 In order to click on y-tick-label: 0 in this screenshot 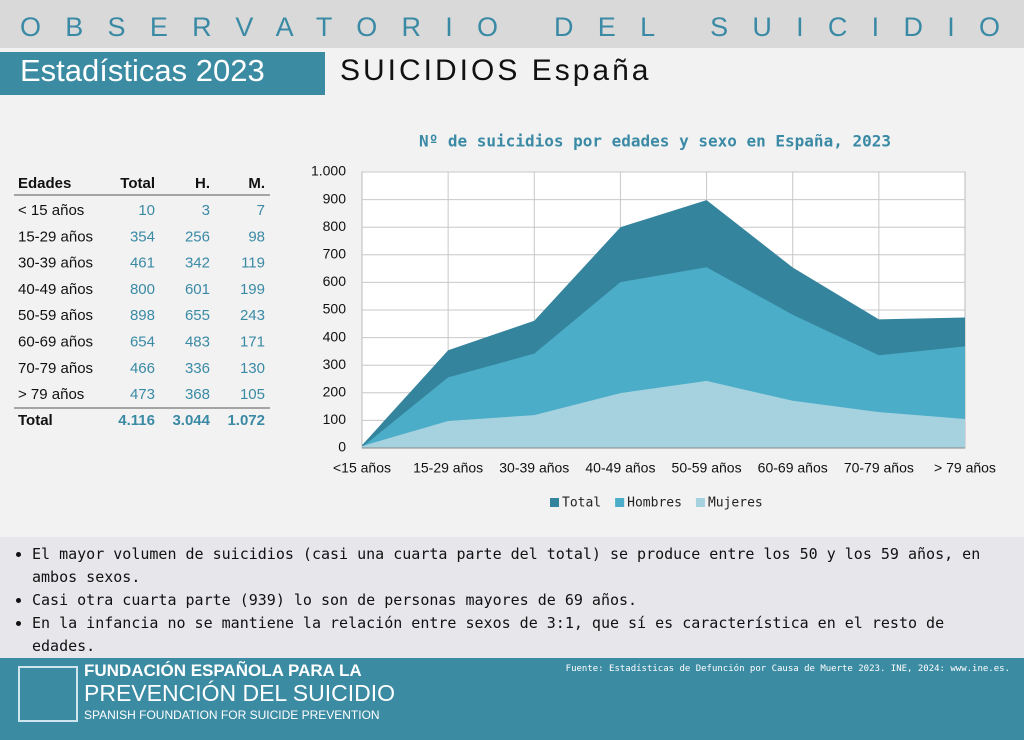, I will do `click(342, 447)`.